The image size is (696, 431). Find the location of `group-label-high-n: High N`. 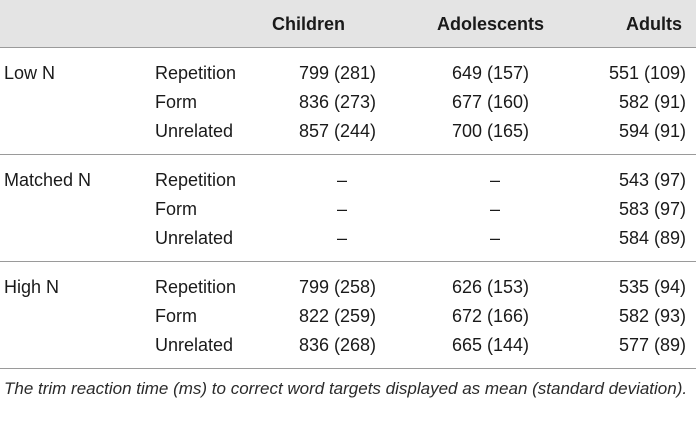

group-label-high-n: High N is located at coordinates (32, 287).